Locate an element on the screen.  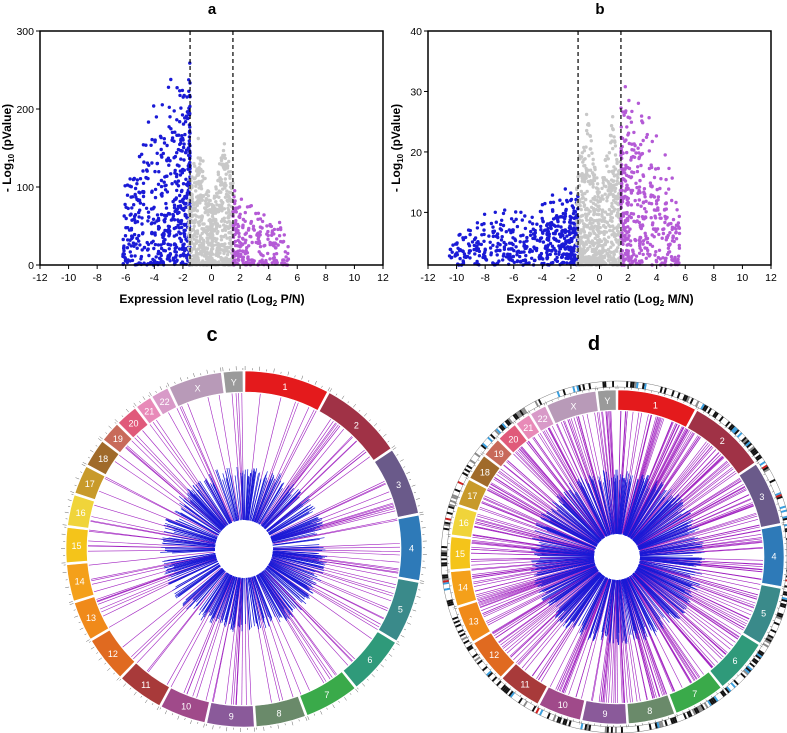
a-y-tick-label: 300 is located at coordinates (25, 32).